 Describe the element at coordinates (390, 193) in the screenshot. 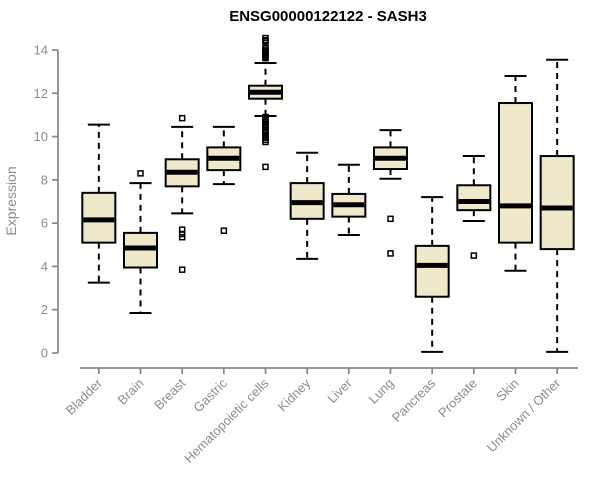

I see `box-lung` at that location.